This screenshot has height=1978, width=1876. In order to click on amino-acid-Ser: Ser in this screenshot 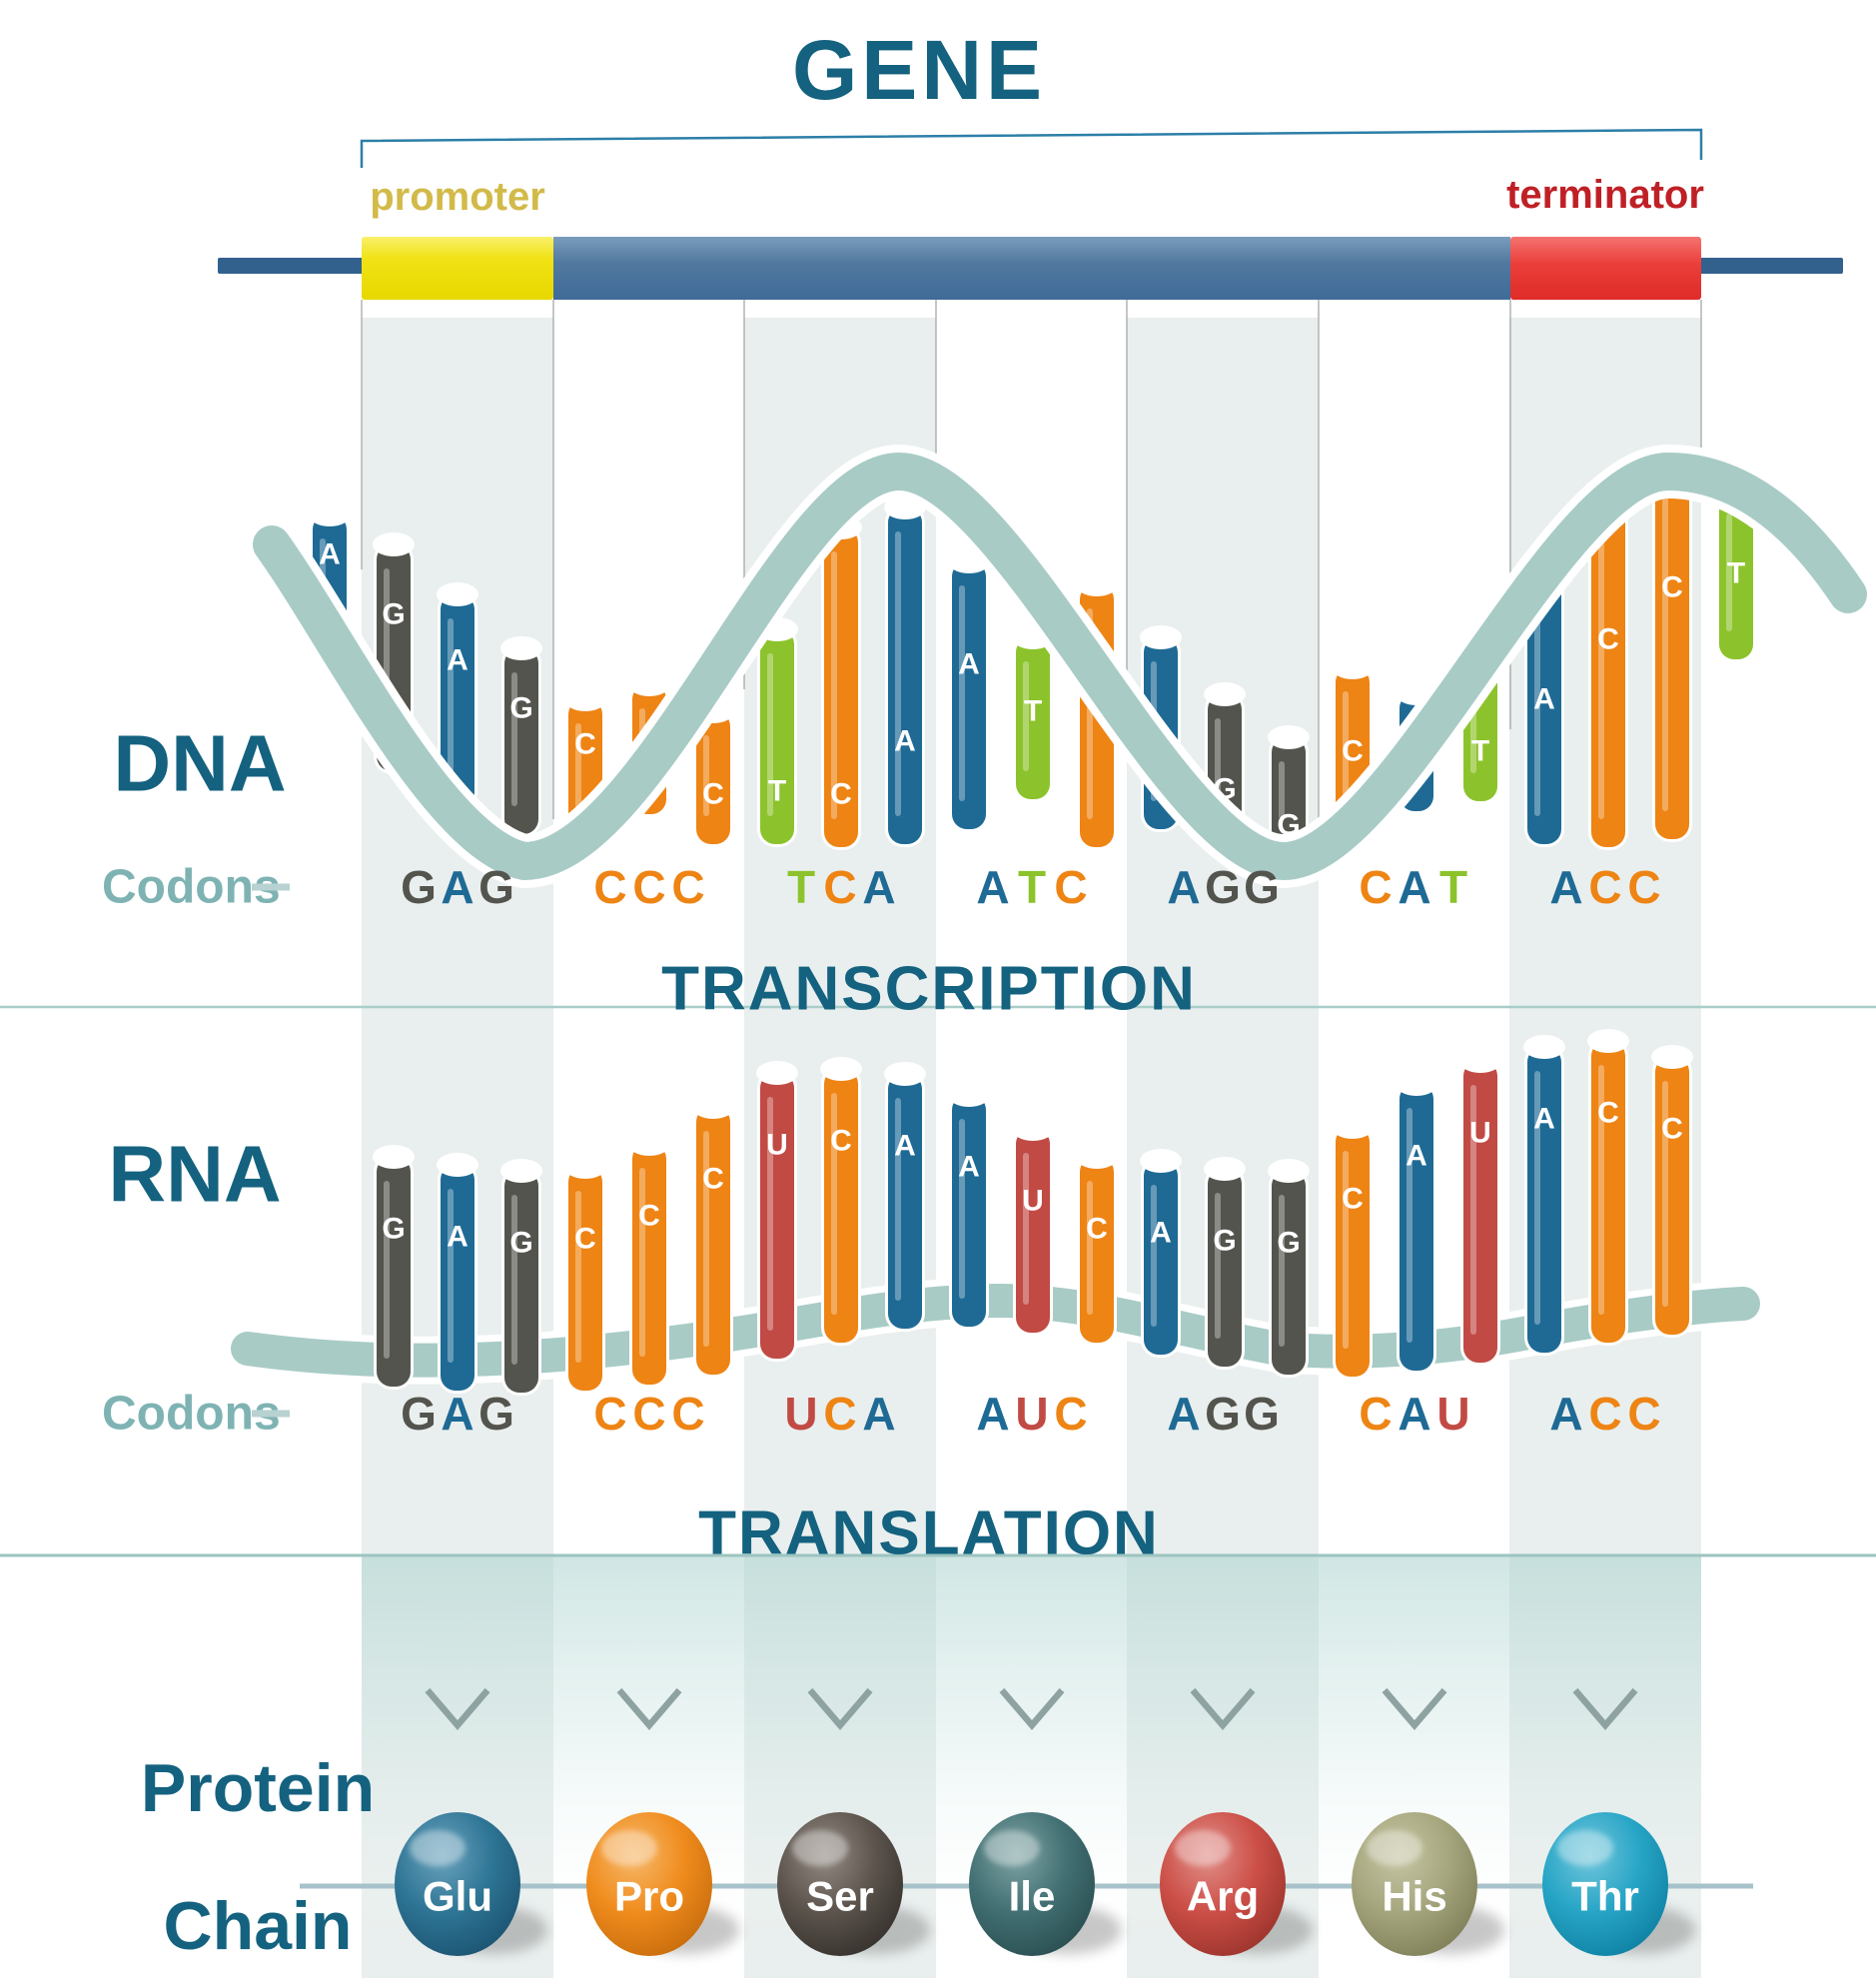, I will do `click(854, 1884)`.